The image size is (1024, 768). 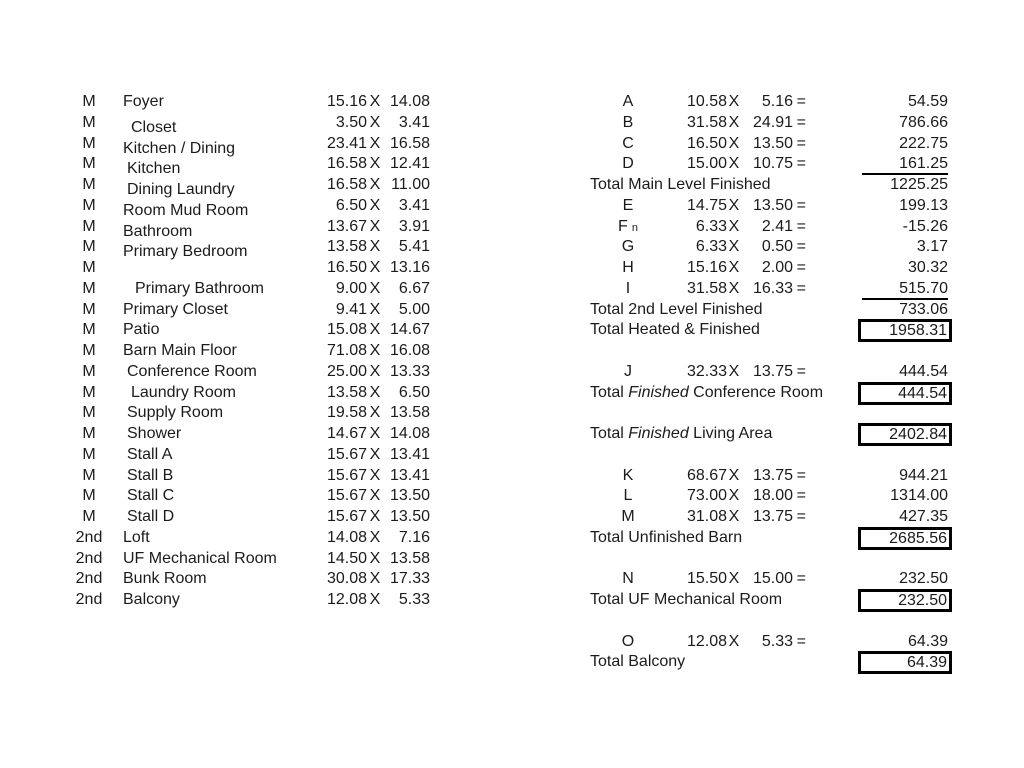 I want to click on room-name: Closet, so click(x=154, y=127).